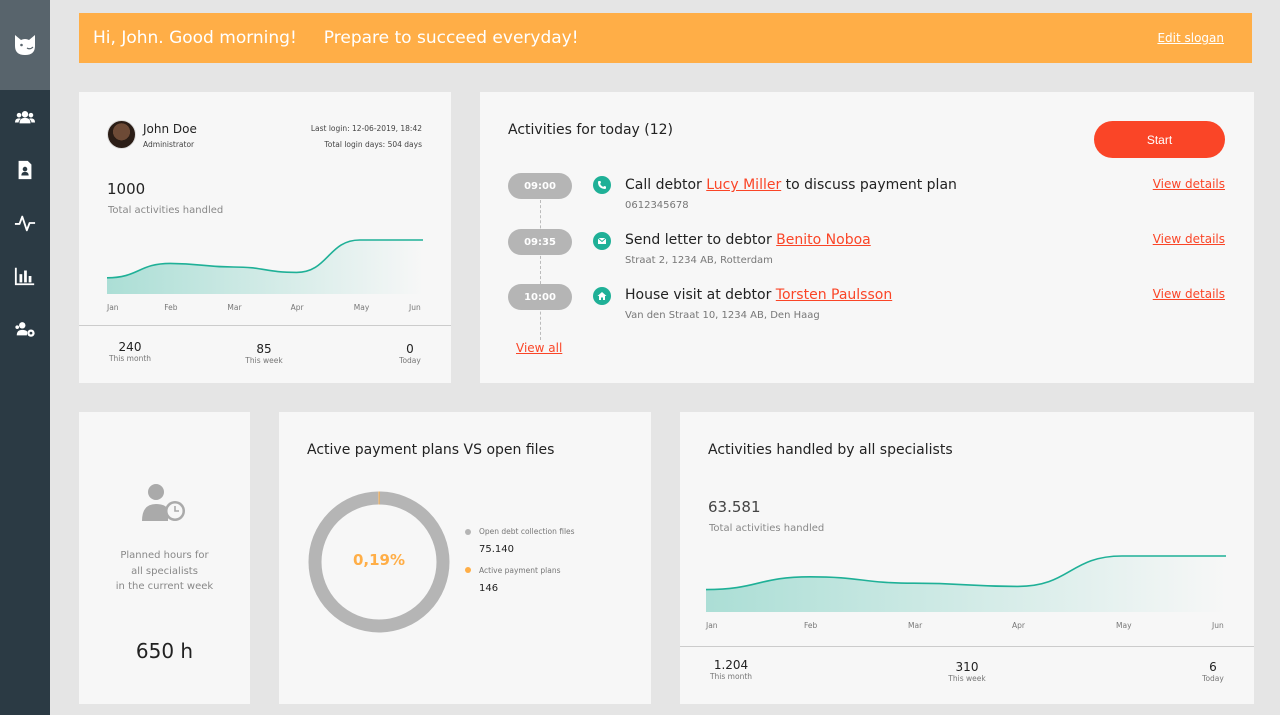 This screenshot has width=1280, height=715. I want to click on activity-text: Send letter to debtor Benito Noboa, so click(748, 240).